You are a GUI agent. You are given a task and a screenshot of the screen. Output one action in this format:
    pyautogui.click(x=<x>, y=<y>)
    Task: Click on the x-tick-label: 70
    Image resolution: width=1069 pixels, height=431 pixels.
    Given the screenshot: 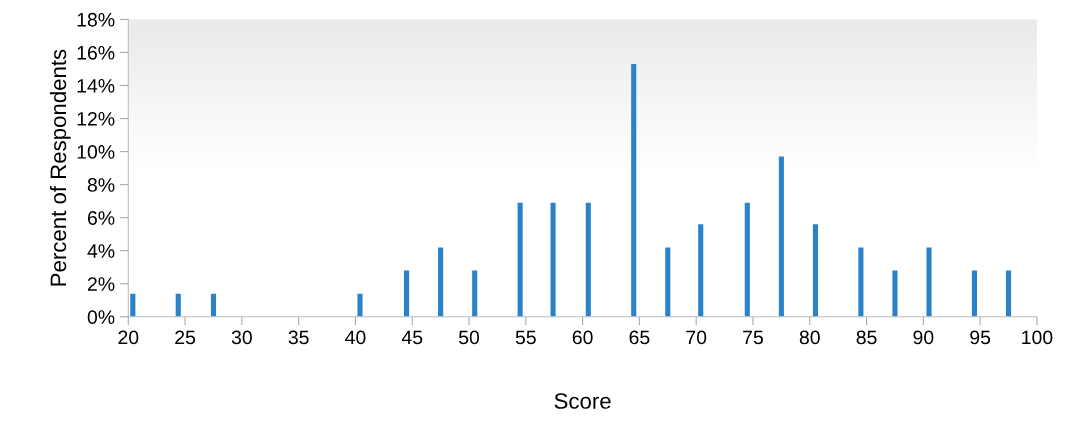 What is the action you would take?
    pyautogui.click(x=696, y=337)
    